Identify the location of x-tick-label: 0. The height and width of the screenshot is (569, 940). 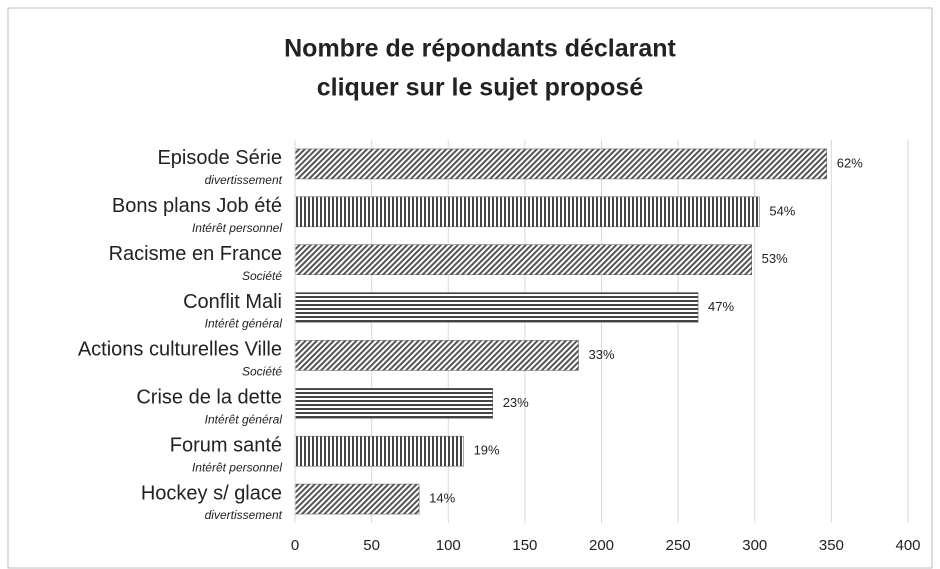
(295, 545).